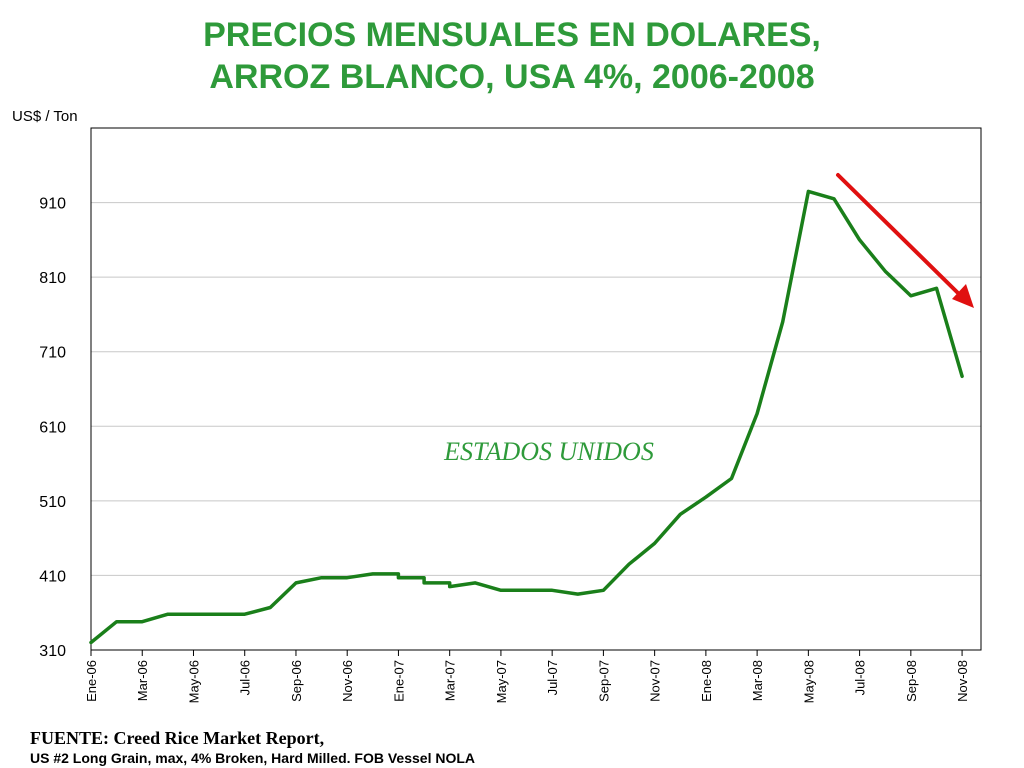 The image size is (1024, 768). I want to click on annotation-label: ESTADOS UNIDOS, so click(548, 451).